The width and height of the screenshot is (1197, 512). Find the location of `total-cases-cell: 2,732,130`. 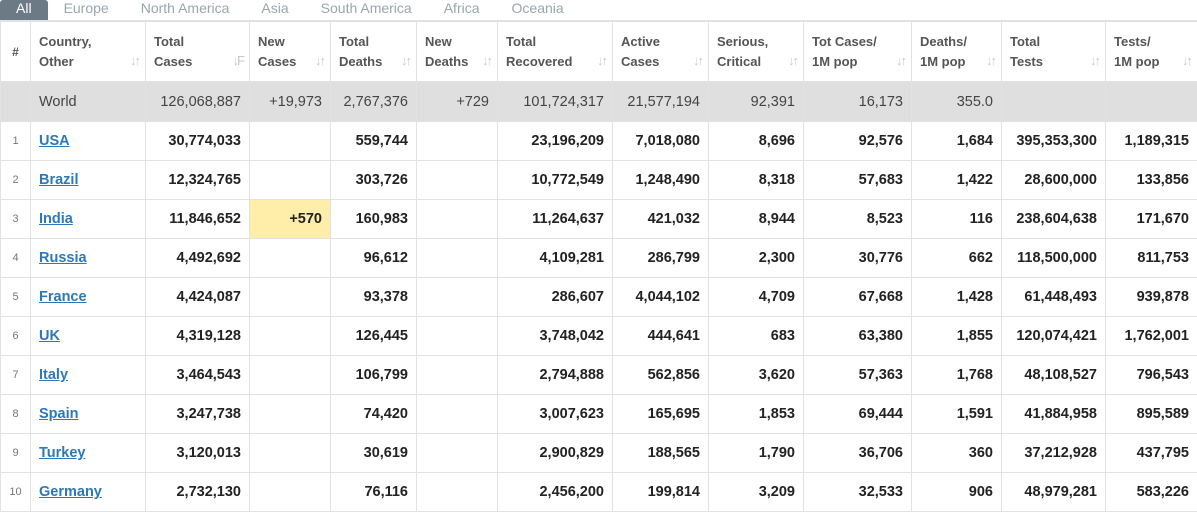

total-cases-cell: 2,732,130 is located at coordinates (197, 492).